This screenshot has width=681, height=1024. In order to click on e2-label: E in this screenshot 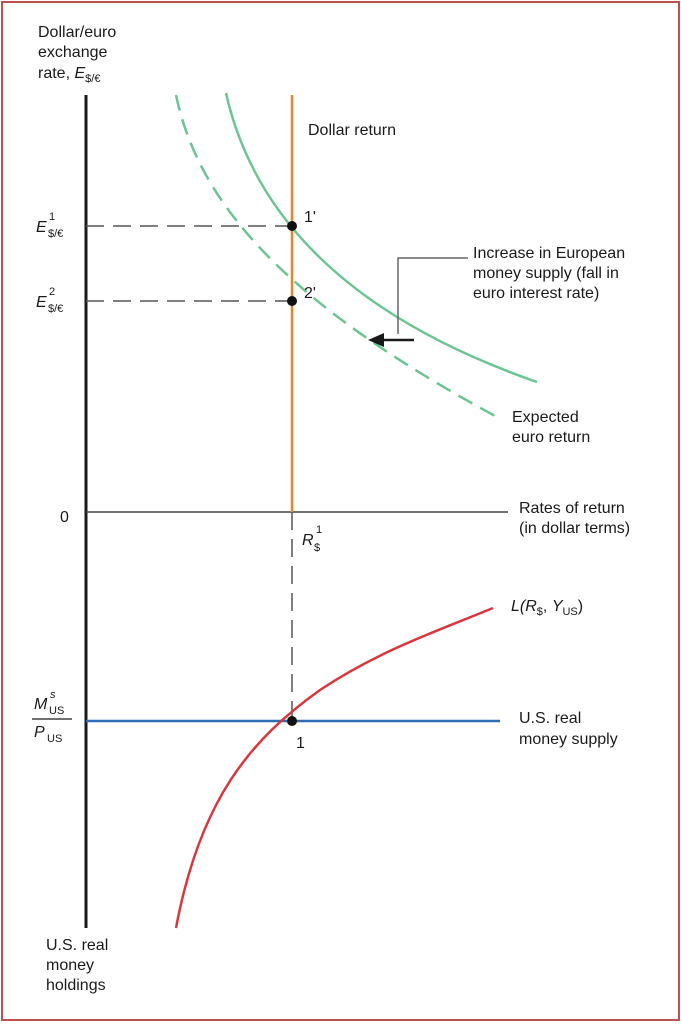, I will do `click(41, 302)`.